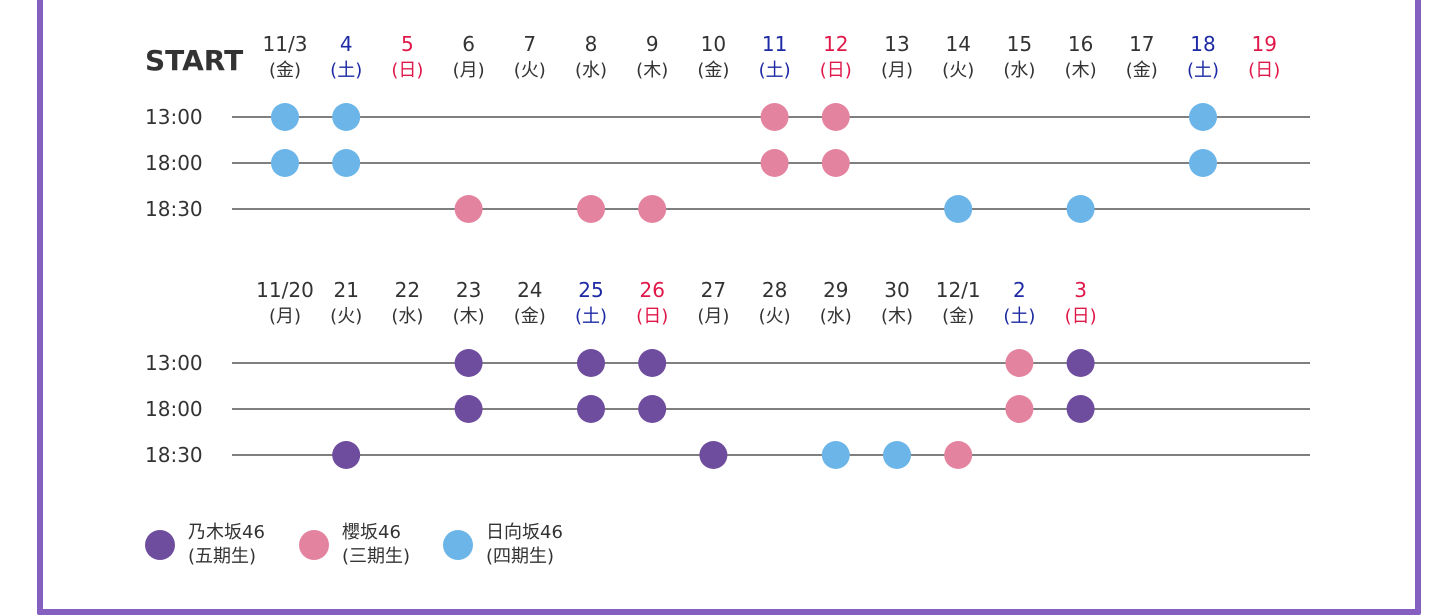  I want to click on date-label: 30, so click(896, 290).